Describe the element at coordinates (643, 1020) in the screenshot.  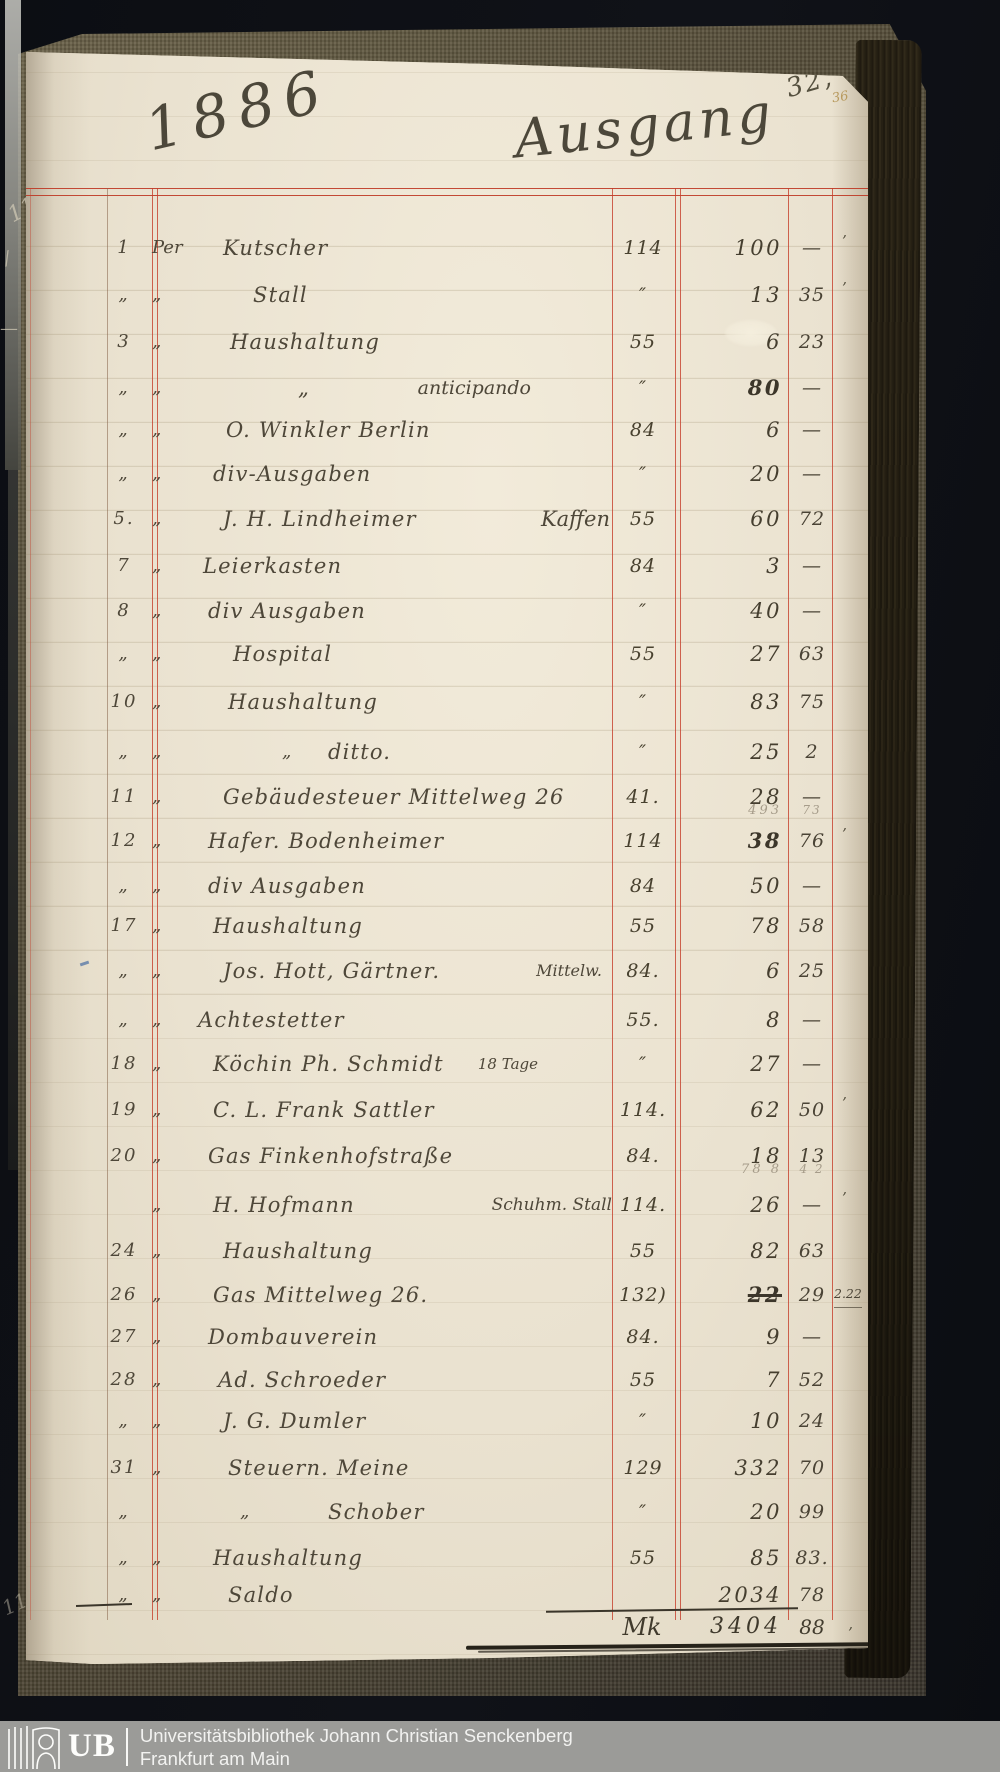
I see `account-folio-cell: 55.` at that location.